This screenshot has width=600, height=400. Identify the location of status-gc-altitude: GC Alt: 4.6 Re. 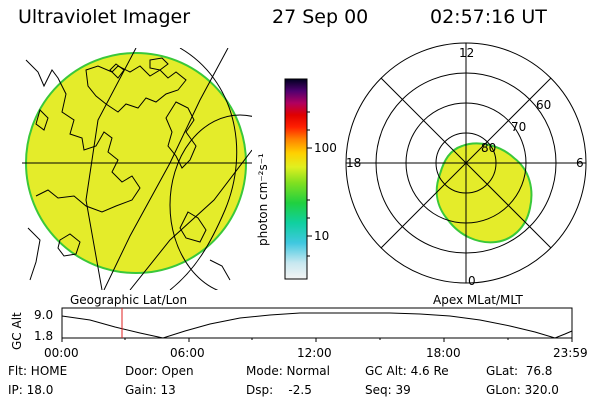
(407, 371).